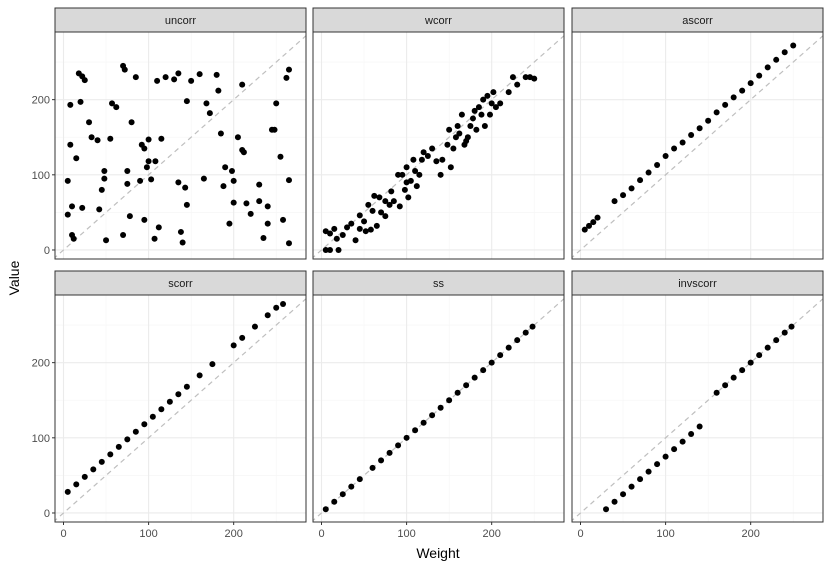 This screenshot has width=830, height=571. I want to click on panel-background, so click(697, 408).